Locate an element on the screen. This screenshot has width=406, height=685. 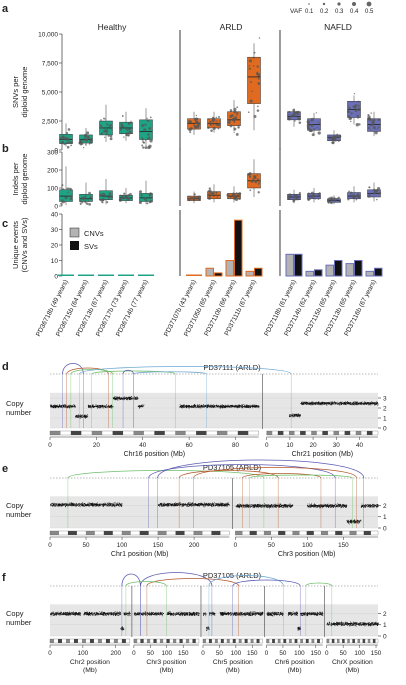
y-axis-label: Copy is located at coordinates (15, 505).